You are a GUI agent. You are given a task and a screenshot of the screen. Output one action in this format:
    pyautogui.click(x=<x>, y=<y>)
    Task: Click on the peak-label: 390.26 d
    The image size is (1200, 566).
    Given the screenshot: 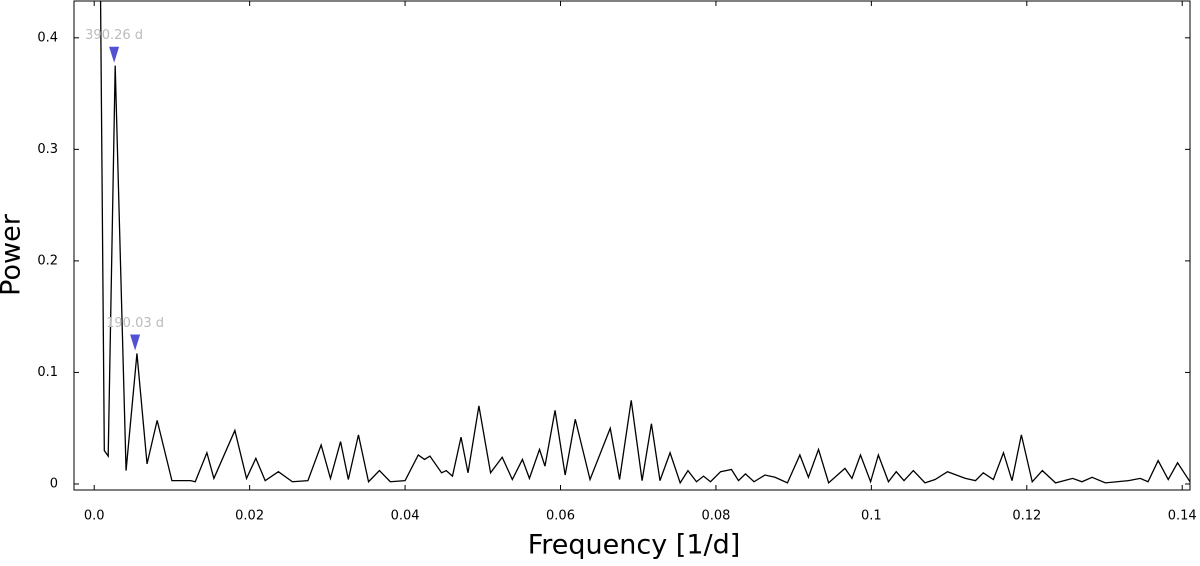 What is the action you would take?
    pyautogui.click(x=114, y=35)
    